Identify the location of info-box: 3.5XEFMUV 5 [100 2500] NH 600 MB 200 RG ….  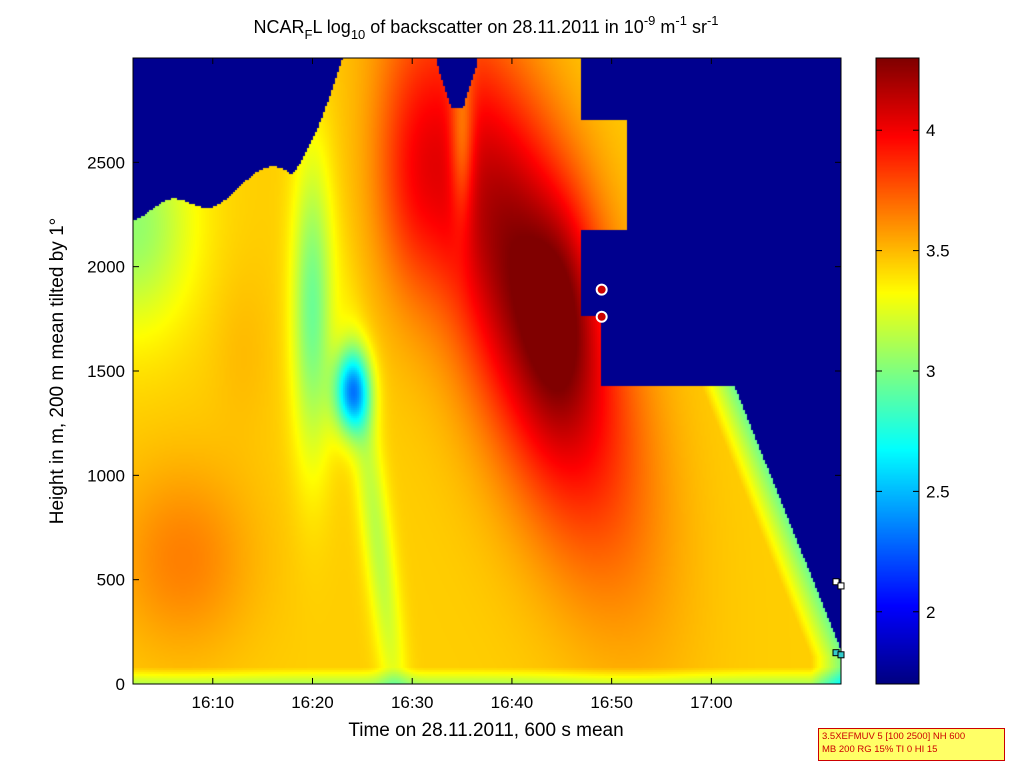
(911, 744).